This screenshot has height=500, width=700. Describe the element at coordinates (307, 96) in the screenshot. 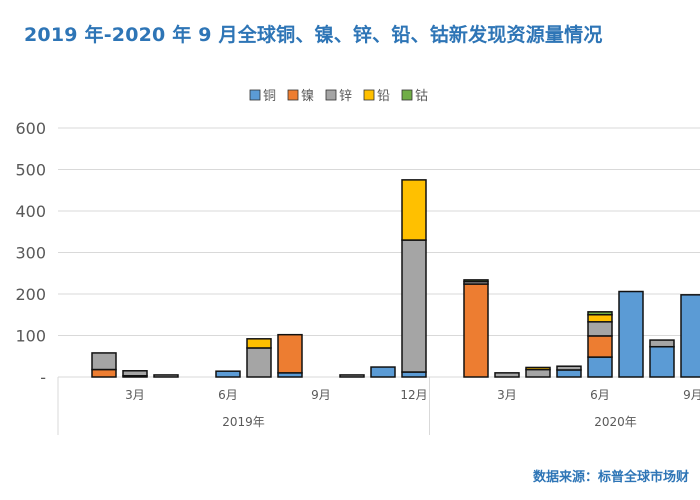

I see `legend-label: 镍` at that location.